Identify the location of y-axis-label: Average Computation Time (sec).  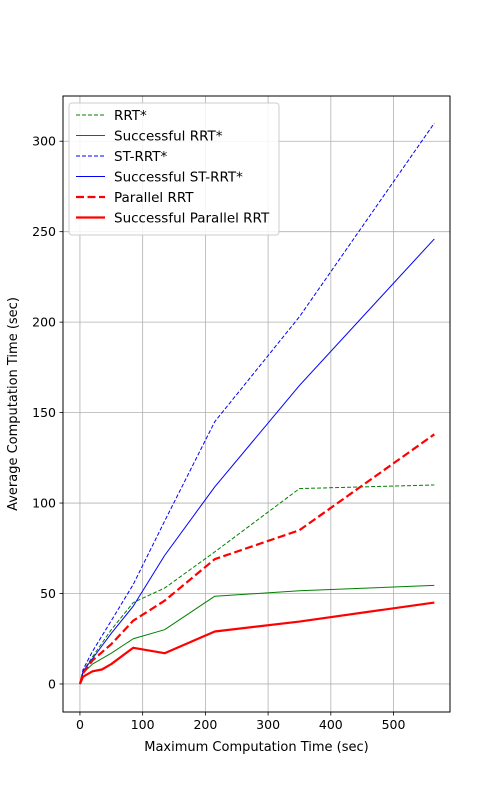
(13, 404).